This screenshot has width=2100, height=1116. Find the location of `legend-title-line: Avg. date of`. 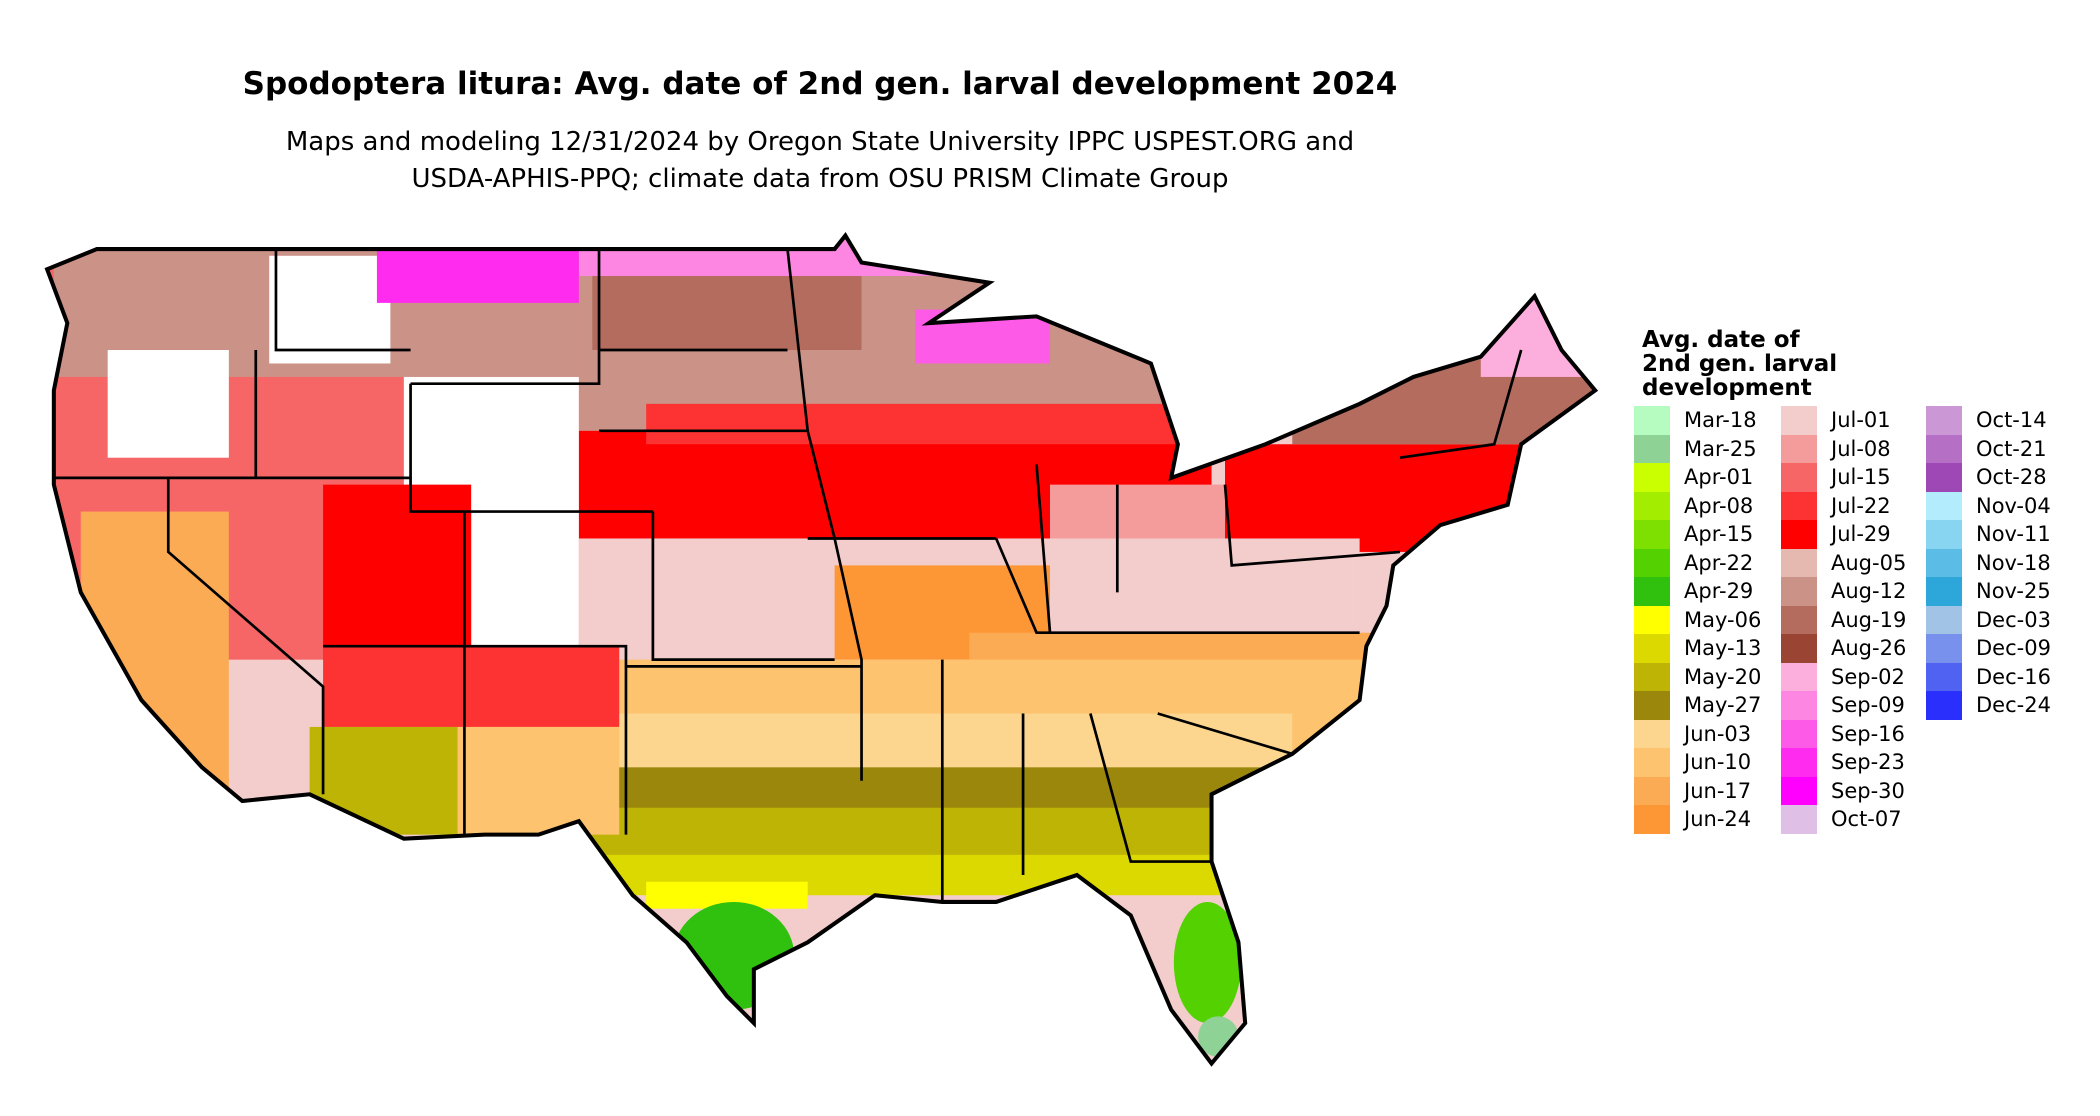

legend-title-line: Avg. date of is located at coordinates (1721, 340).